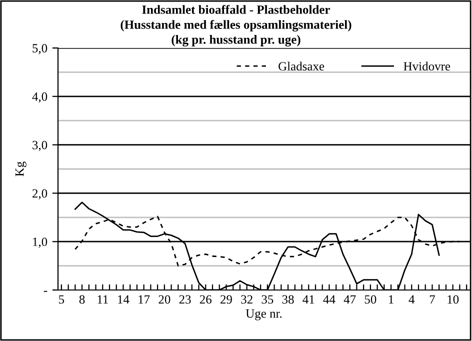 This screenshot has height=341, width=472. Describe the element at coordinates (411, 299) in the screenshot. I see `x-tick-label: 4` at that location.